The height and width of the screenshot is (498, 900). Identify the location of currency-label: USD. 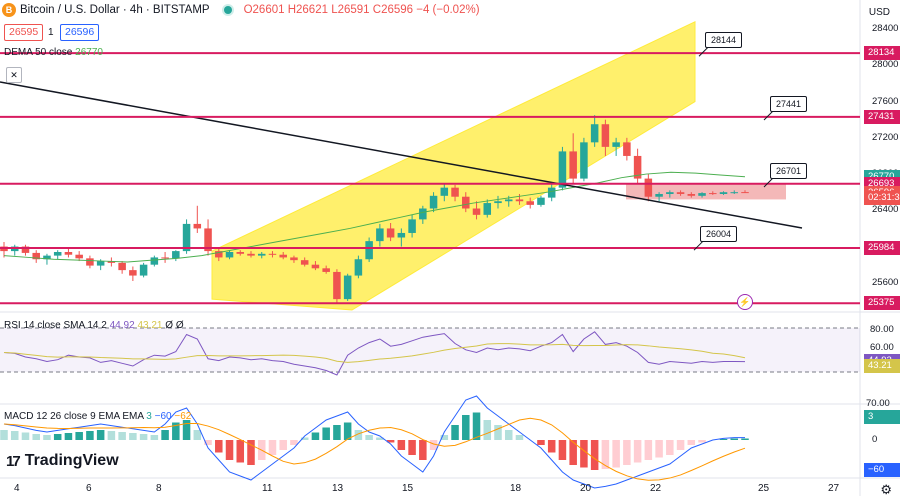
(879, 12).